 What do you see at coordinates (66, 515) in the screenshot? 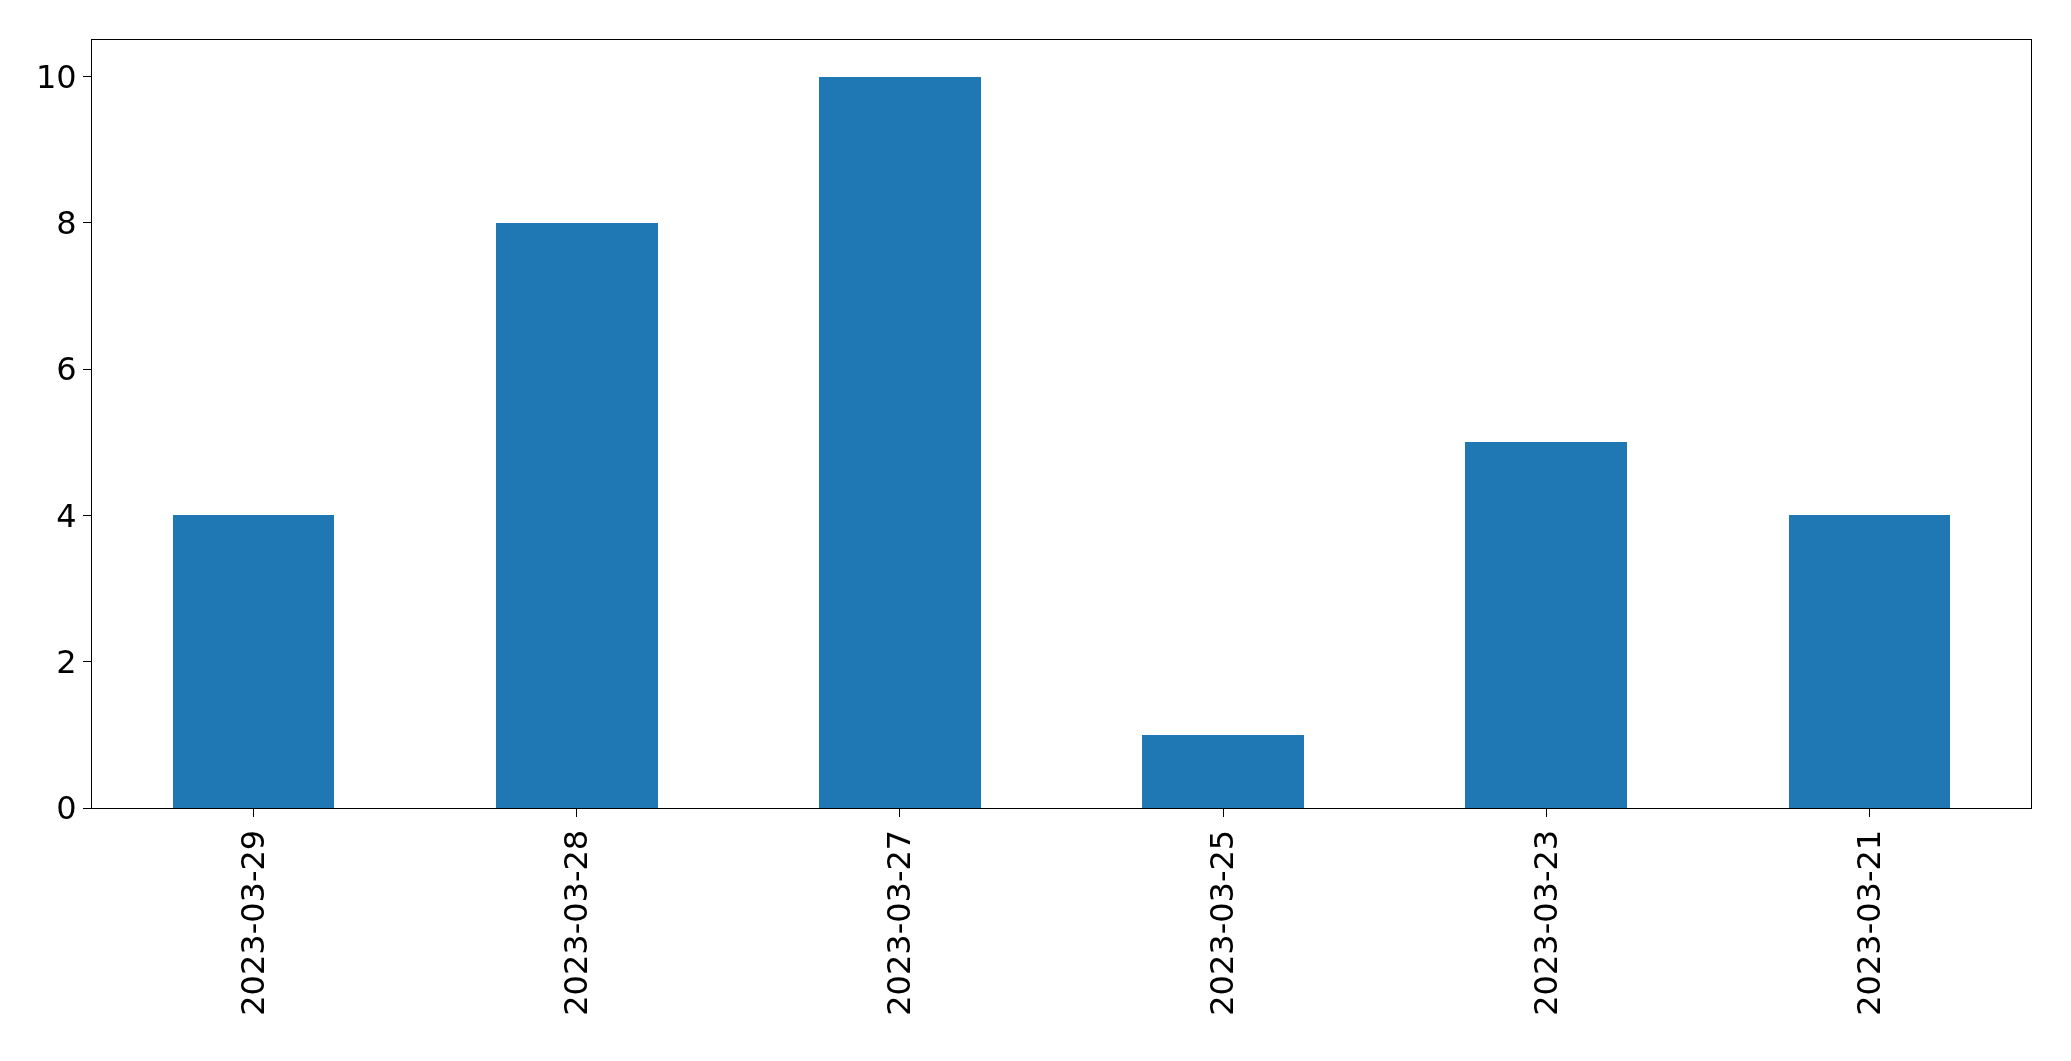
I see `y-tick-label: 4` at bounding box center [66, 515].